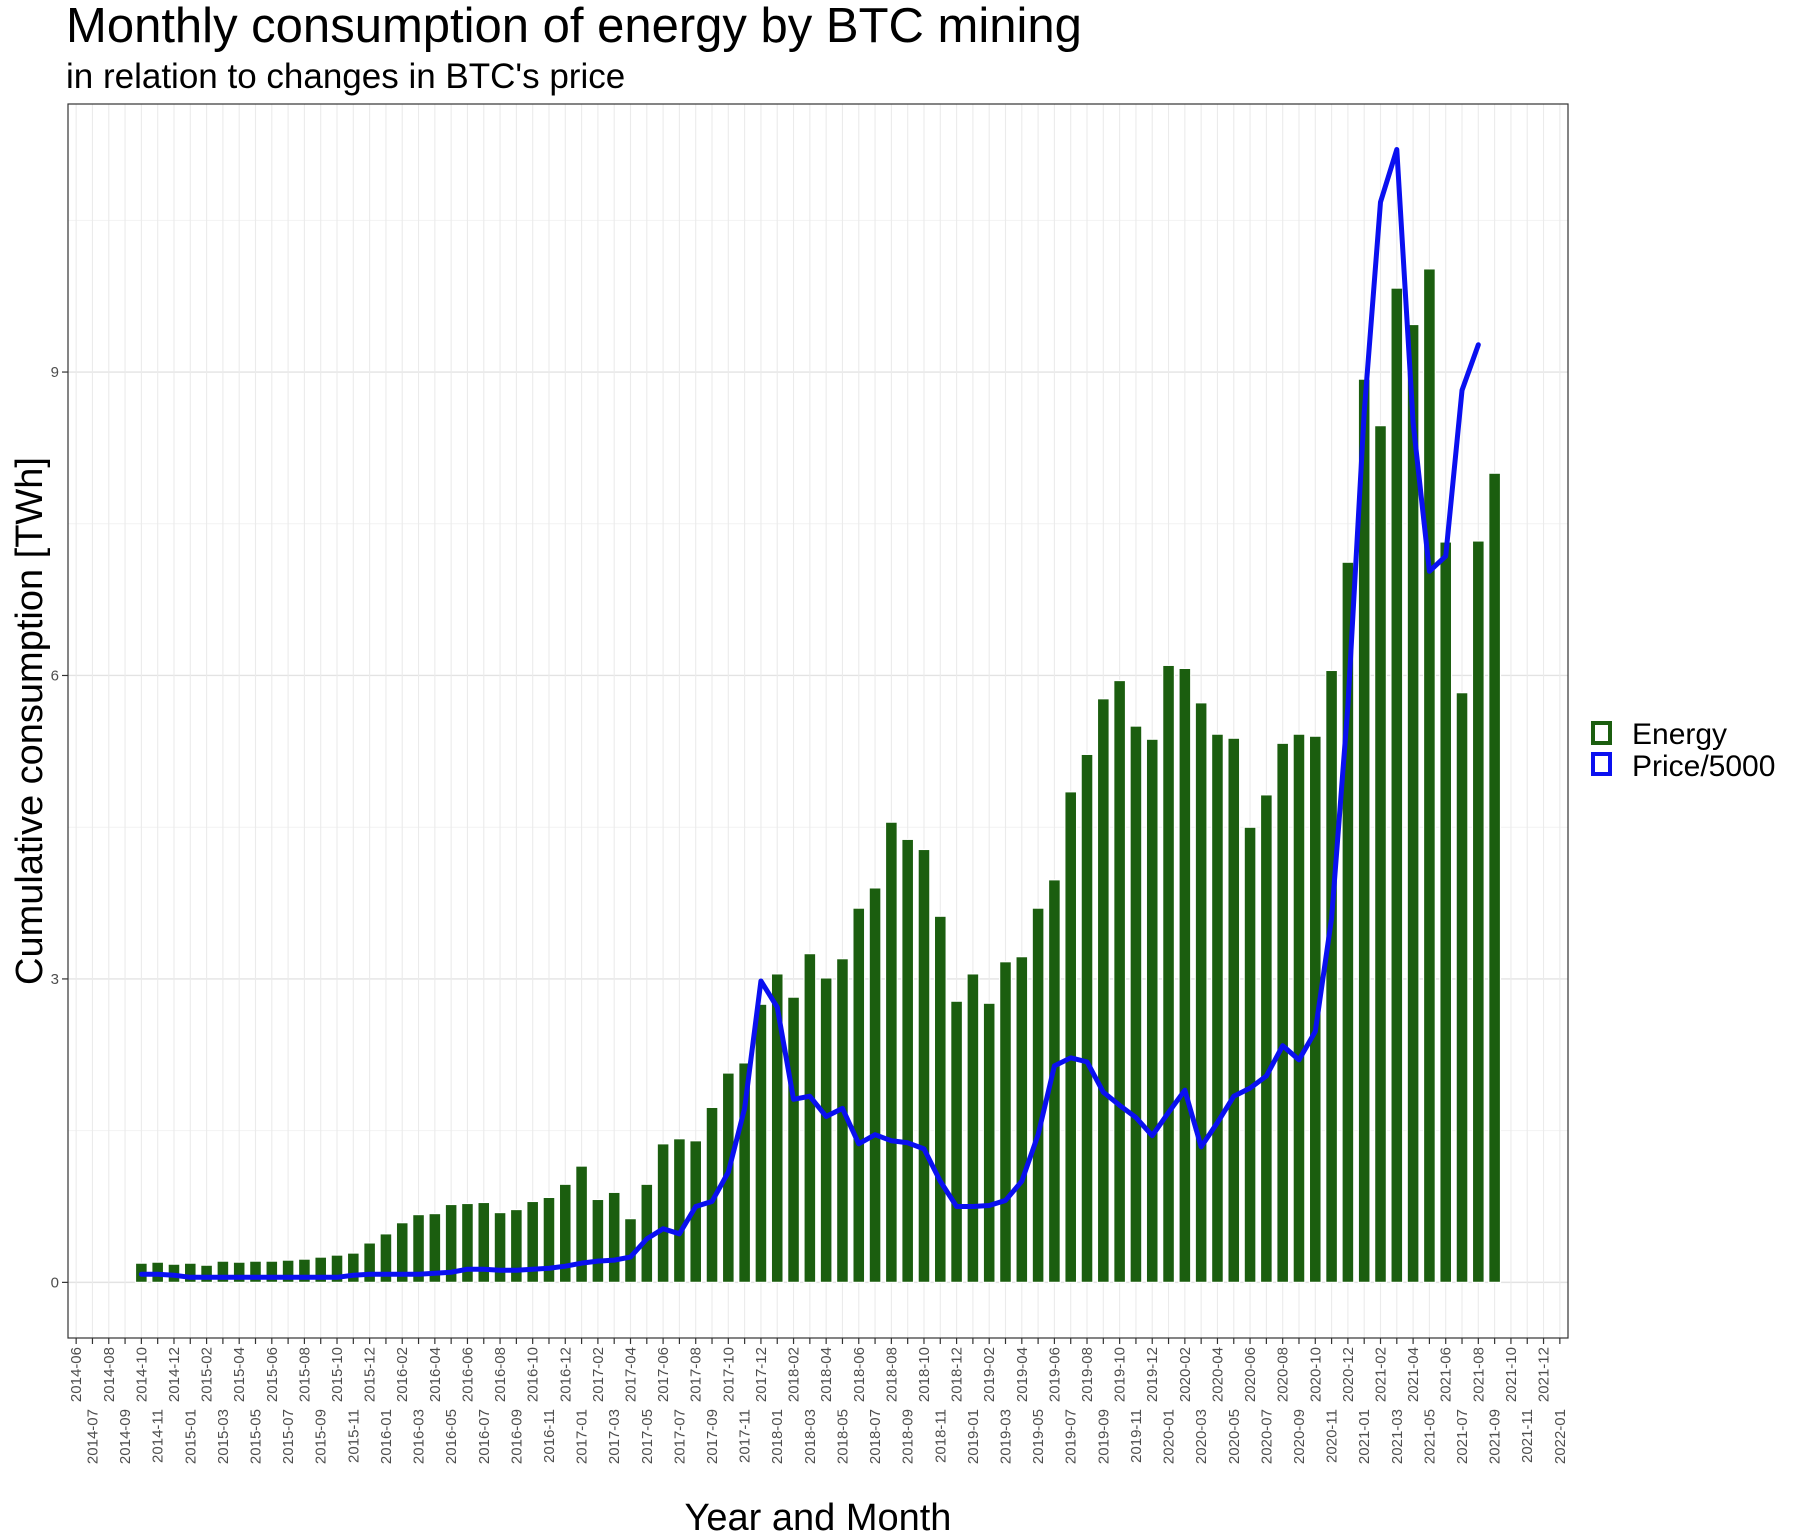 Image resolution: width=1800 pixels, height=1540 pixels. What do you see at coordinates (516, 1436) in the screenshot?
I see `x-tick-label: 2016-09` at bounding box center [516, 1436].